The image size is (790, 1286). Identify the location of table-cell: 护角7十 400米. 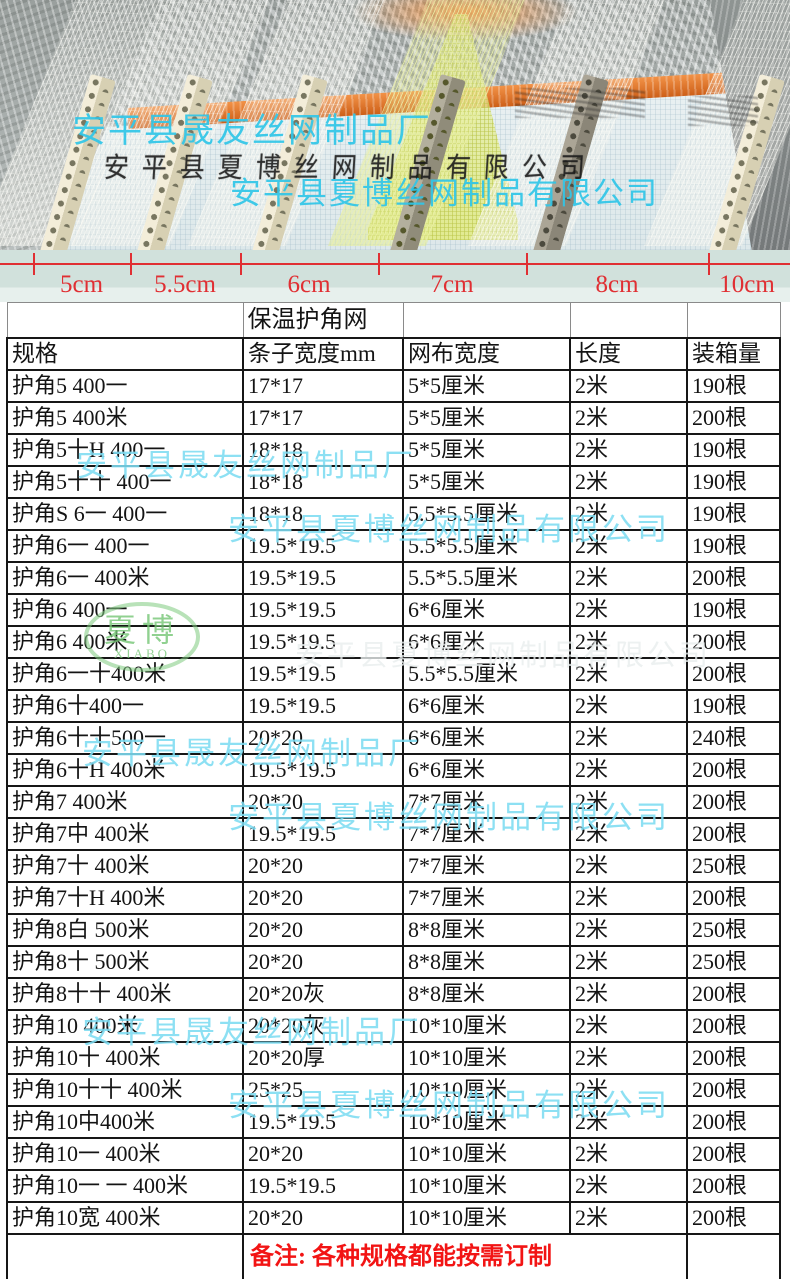
(125, 866).